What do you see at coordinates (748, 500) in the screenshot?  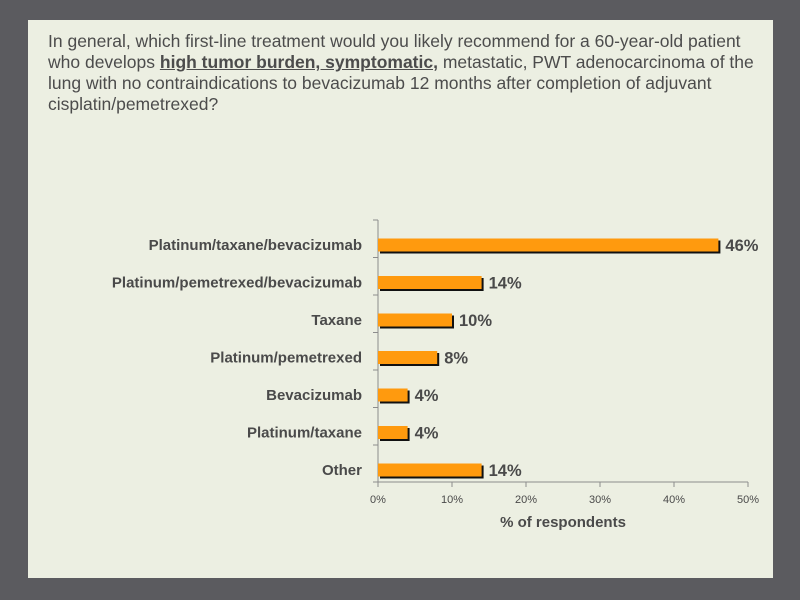 I see `x-tick-label: 50%` at bounding box center [748, 500].